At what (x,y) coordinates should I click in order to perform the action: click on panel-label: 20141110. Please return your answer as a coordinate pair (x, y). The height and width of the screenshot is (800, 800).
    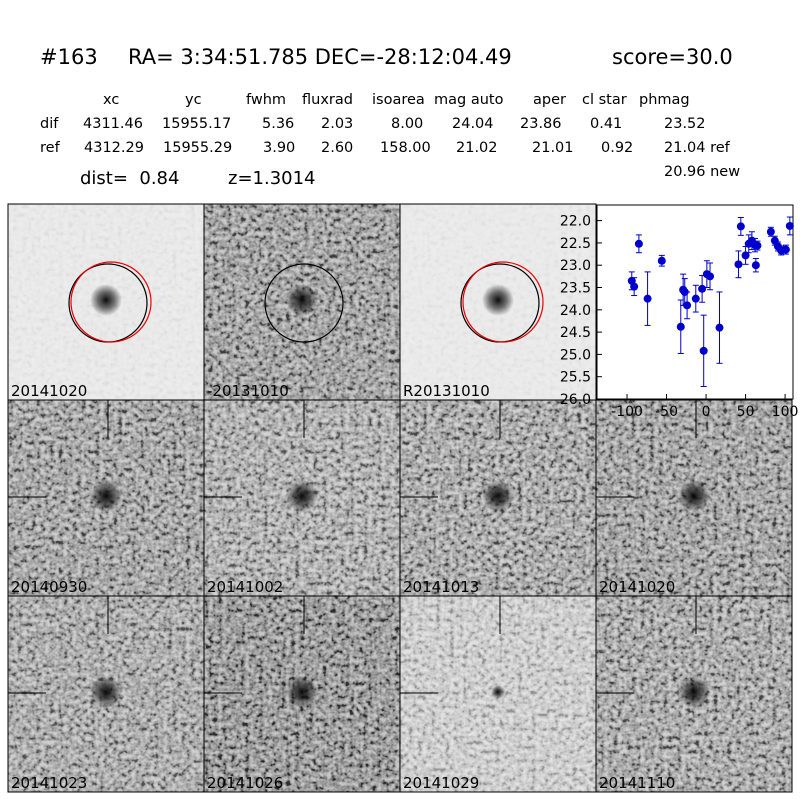
    Looking at the image, I should click on (637, 783).